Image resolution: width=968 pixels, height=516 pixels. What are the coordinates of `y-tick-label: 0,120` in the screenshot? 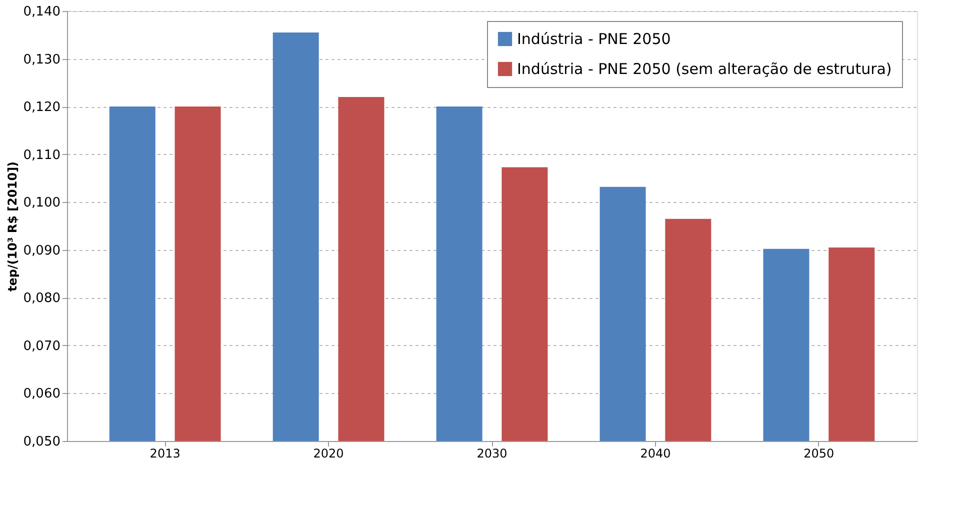 It's located at (41, 108).